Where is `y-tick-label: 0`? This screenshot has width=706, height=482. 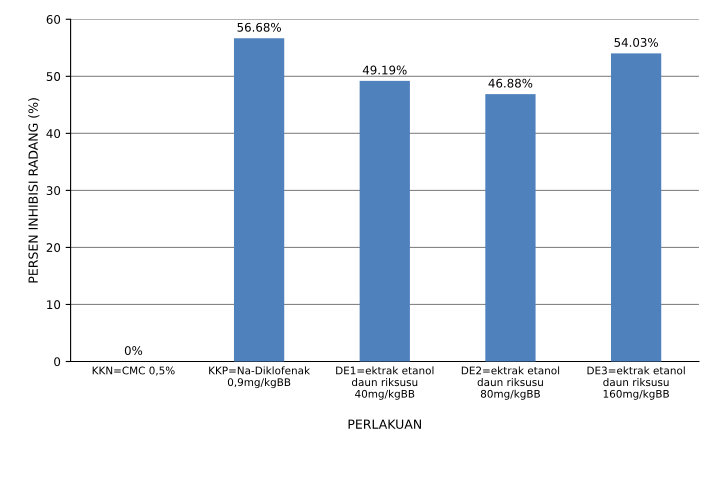 y-tick-label: 0 is located at coordinates (57, 361).